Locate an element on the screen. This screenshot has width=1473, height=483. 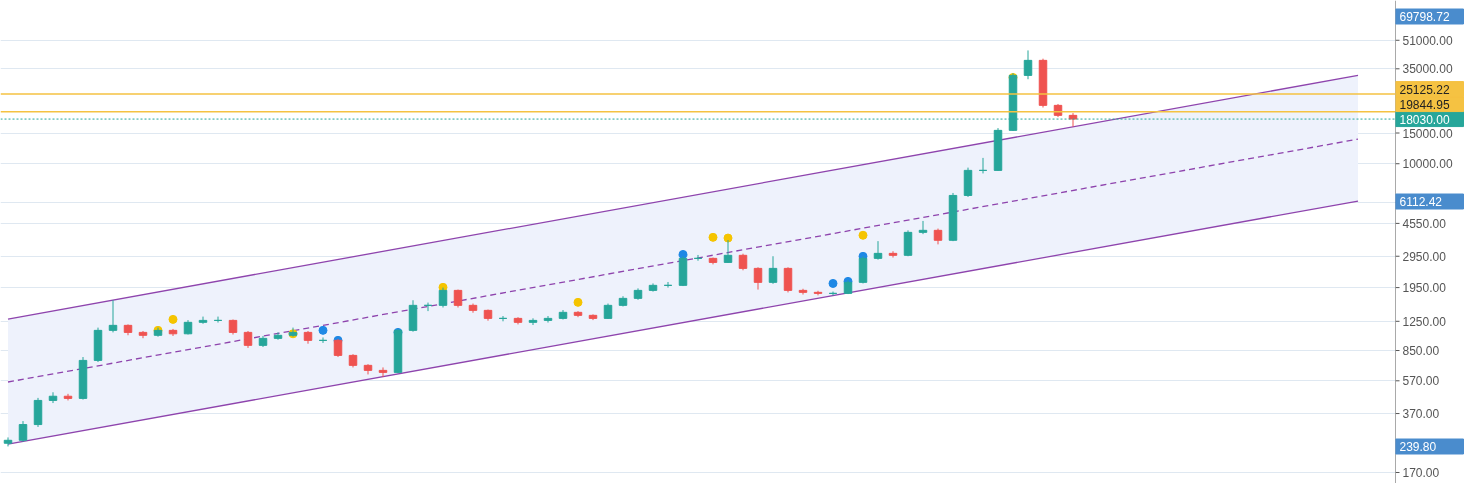
y-tick-label: 1250.00 is located at coordinates (1424, 321).